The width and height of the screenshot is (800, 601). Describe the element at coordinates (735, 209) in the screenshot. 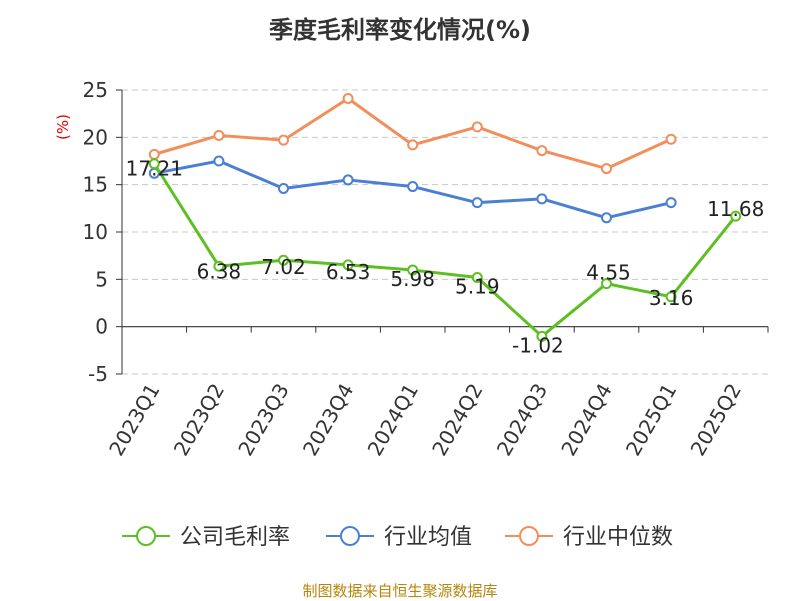

I see `data-label: 11.68` at that location.